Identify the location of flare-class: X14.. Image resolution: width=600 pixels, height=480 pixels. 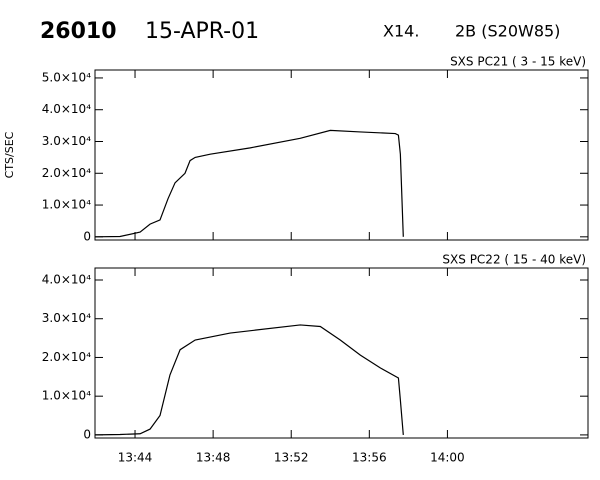
(401, 31).